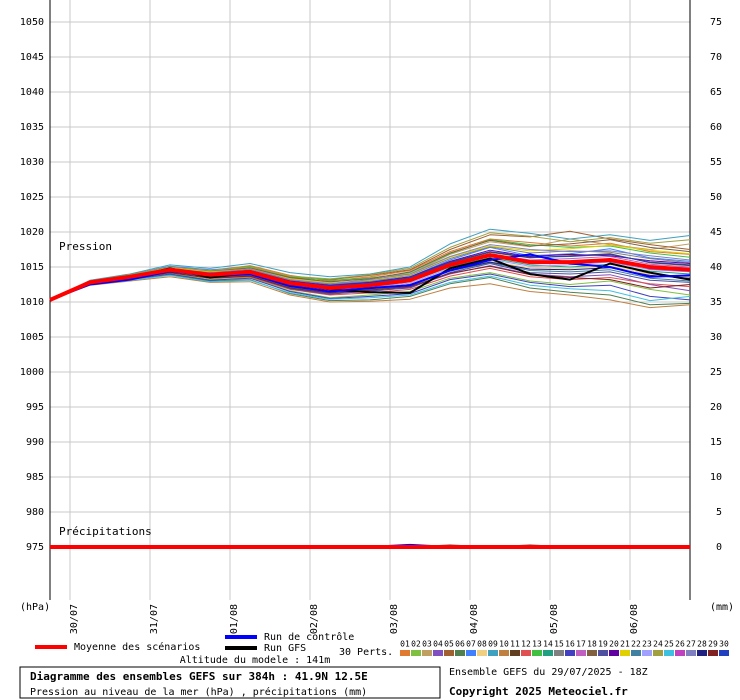 The image size is (740, 700). I want to click on x-tick-label: 06/08, so click(634, 619).